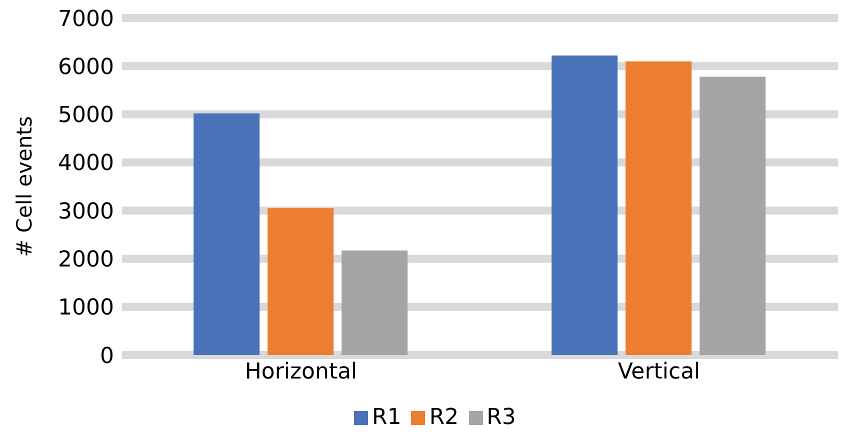  Describe the element at coordinates (501, 417) in the screenshot. I see `legend-label: R3` at that location.